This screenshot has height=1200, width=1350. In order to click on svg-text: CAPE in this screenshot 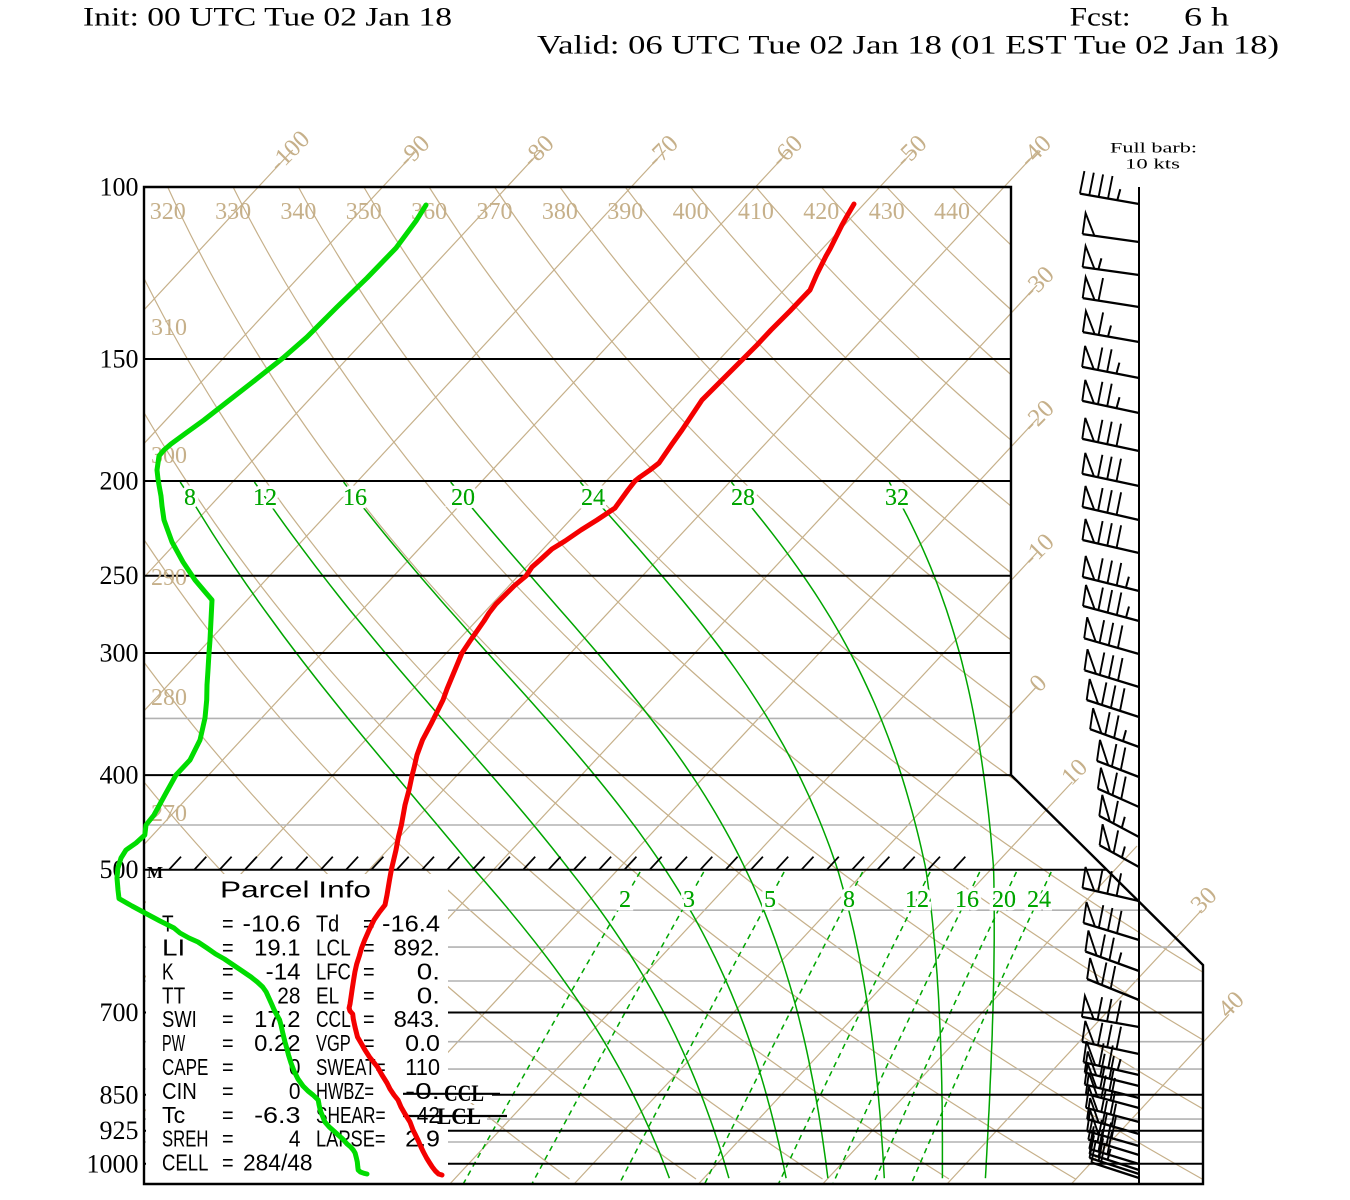, I will do `click(185, 1067)`.